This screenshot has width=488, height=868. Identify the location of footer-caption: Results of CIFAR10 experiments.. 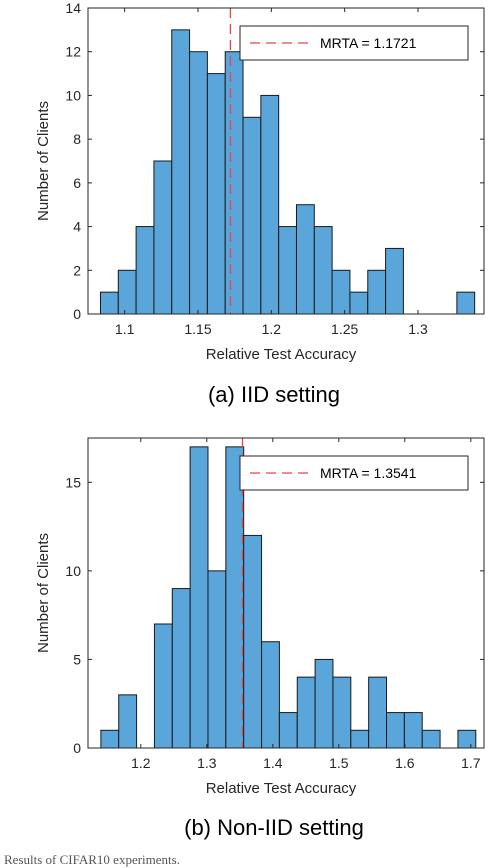
(92, 859).